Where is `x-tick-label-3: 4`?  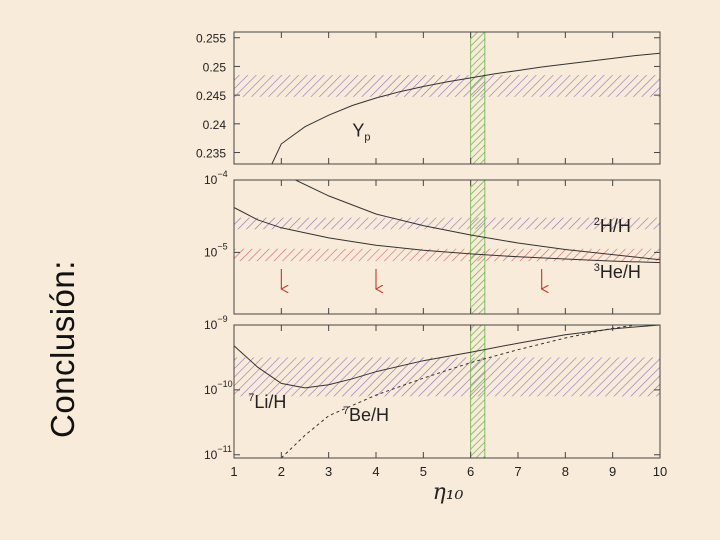
x-tick-label-3: 4 is located at coordinates (375, 471).